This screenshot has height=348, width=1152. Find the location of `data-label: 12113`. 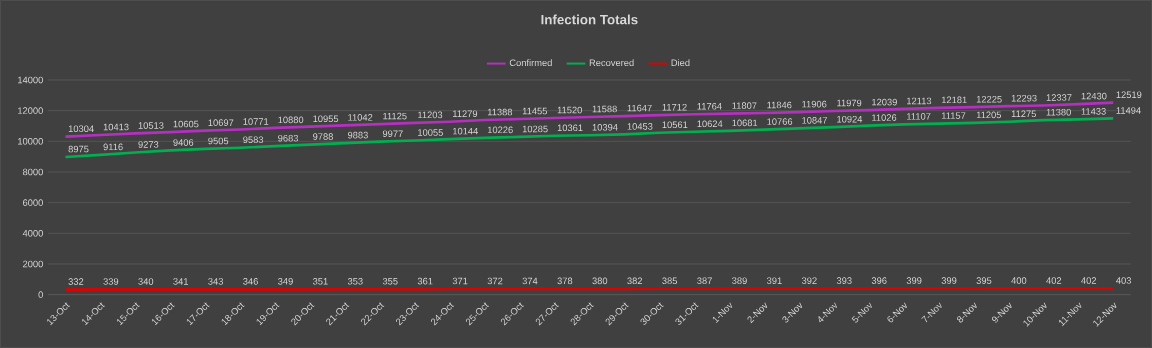

data-label: 12113 is located at coordinates (919, 101).